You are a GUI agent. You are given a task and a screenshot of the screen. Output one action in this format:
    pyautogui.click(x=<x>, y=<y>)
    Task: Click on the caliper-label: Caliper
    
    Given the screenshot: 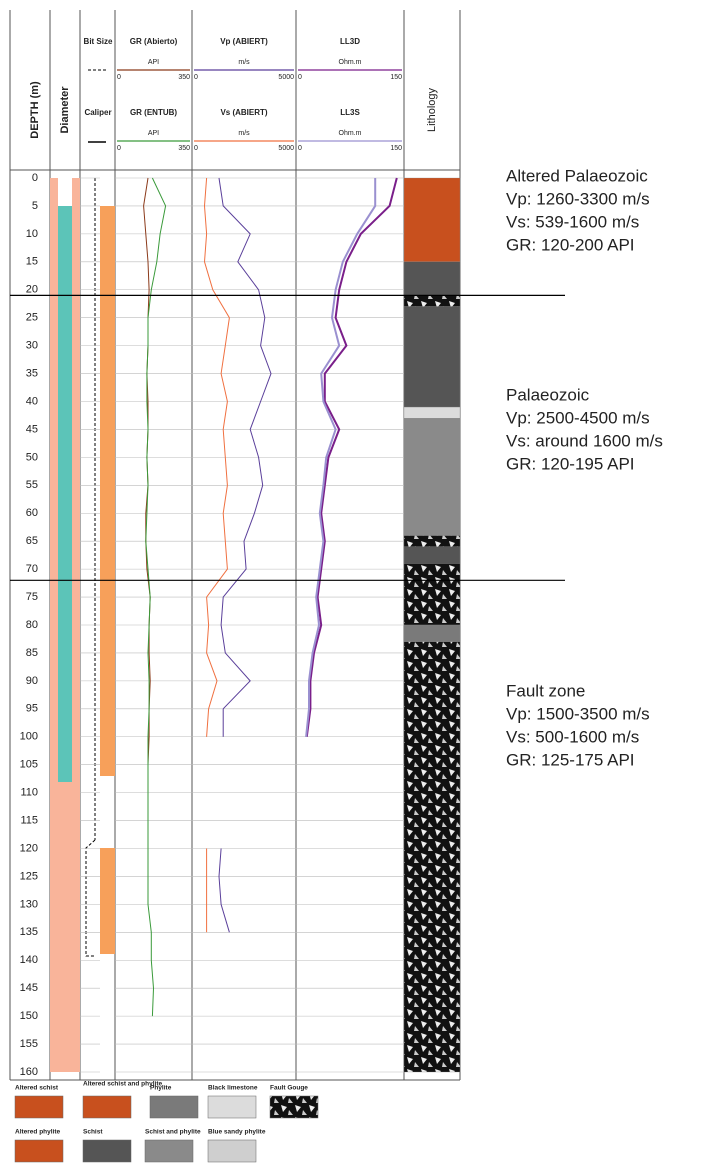 What is the action you would take?
    pyautogui.click(x=97, y=112)
    